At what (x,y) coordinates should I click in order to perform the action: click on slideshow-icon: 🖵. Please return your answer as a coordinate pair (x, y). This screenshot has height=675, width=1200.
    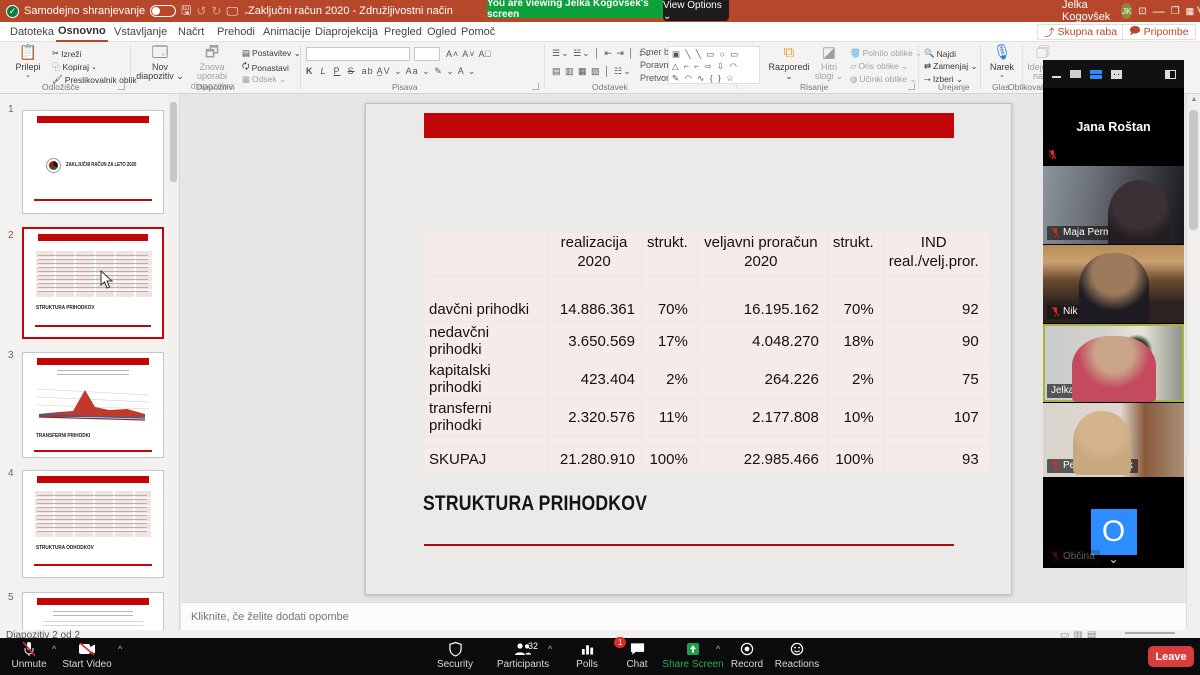
    Looking at the image, I should click on (232, 10).